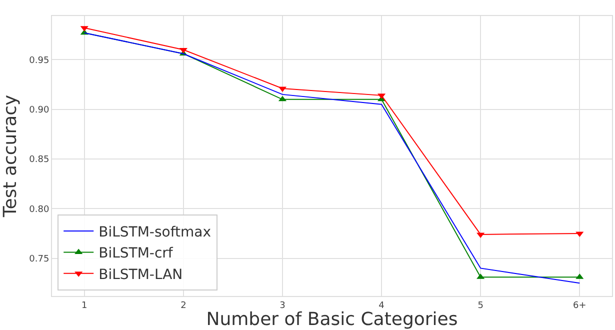  Describe the element at coordinates (39, 110) in the screenshot. I see `y-tick-label: 0.90` at that location.